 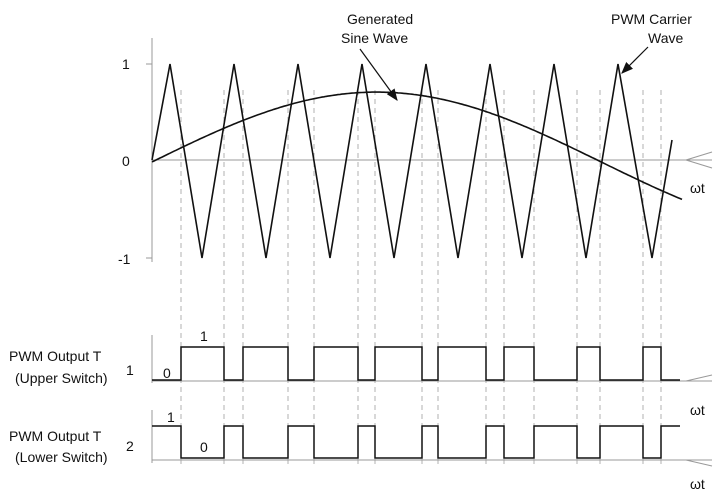 I want to click on lower-output-label-line2: (Lower Switch), so click(x=61, y=457).